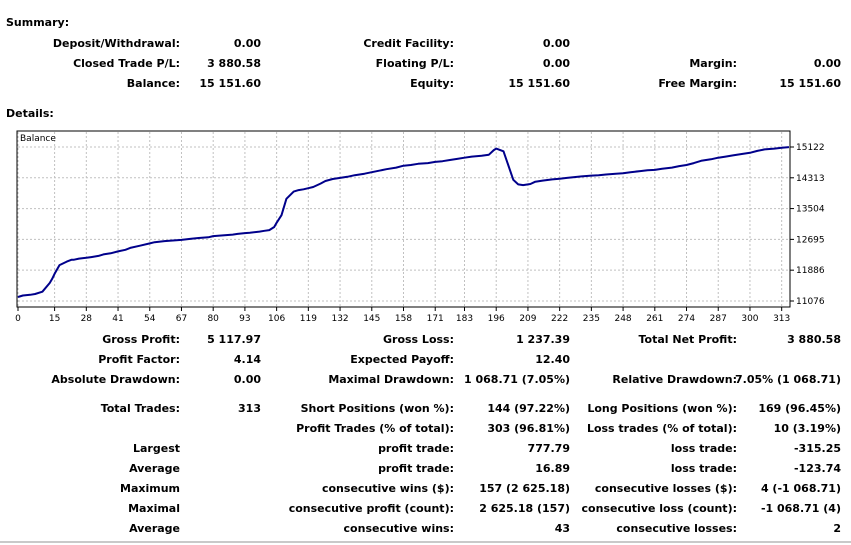 This screenshot has height=545, width=851. What do you see at coordinates (416, 448) in the screenshot?
I see `largest-profit-label: profit trade:` at bounding box center [416, 448].